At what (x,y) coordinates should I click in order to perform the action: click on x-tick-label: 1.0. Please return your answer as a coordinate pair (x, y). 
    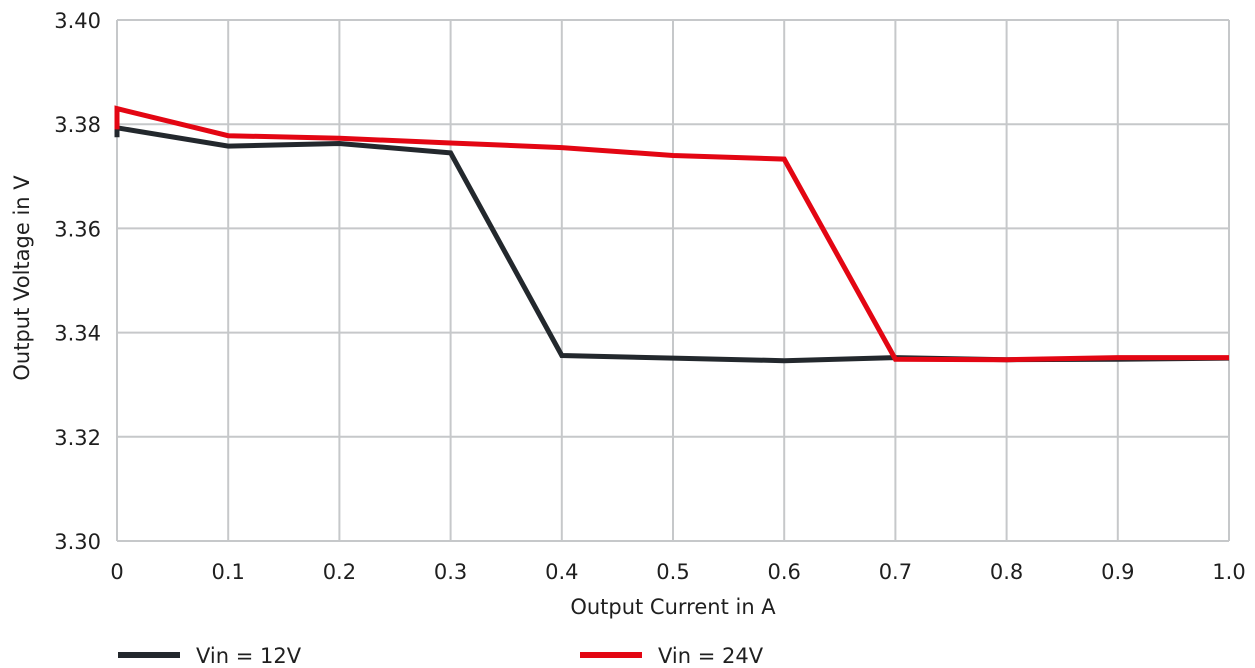
    Looking at the image, I should click on (1228, 572).